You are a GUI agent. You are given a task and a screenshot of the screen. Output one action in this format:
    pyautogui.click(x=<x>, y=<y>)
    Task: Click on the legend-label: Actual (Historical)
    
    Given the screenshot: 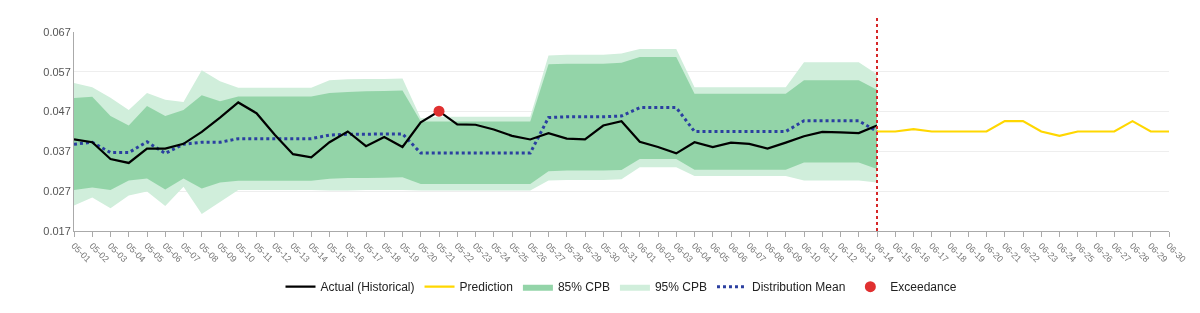 What is the action you would take?
    pyautogui.click(x=367, y=287)
    